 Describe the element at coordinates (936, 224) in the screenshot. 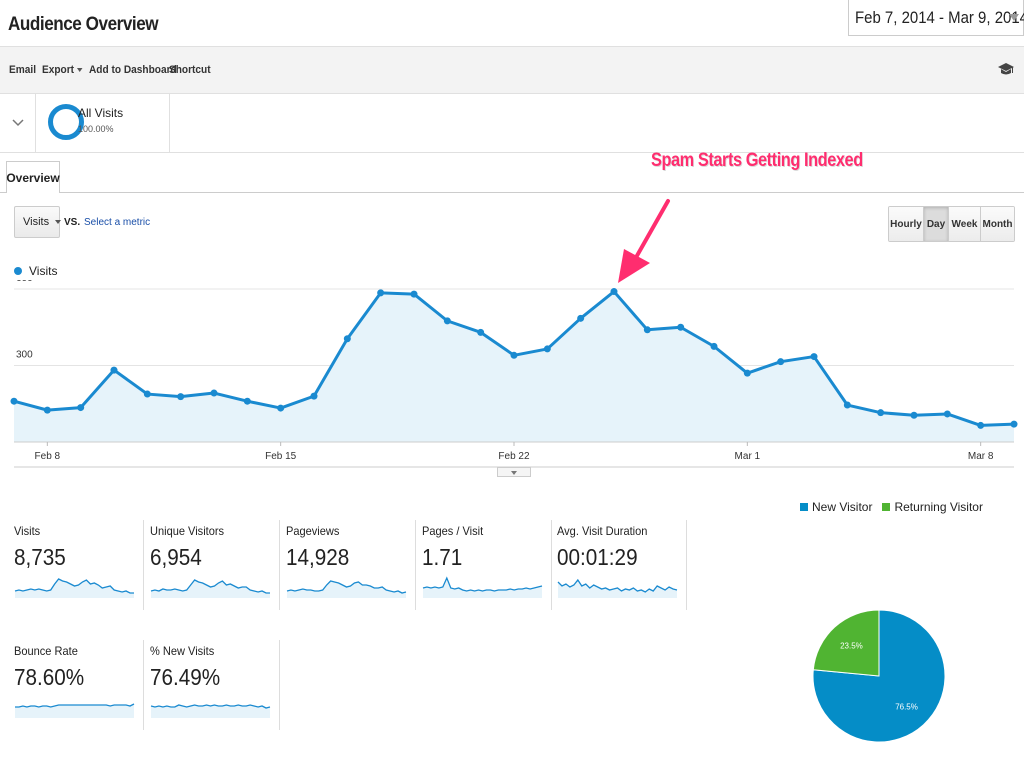

I see `granularity-day-button: Day` at that location.